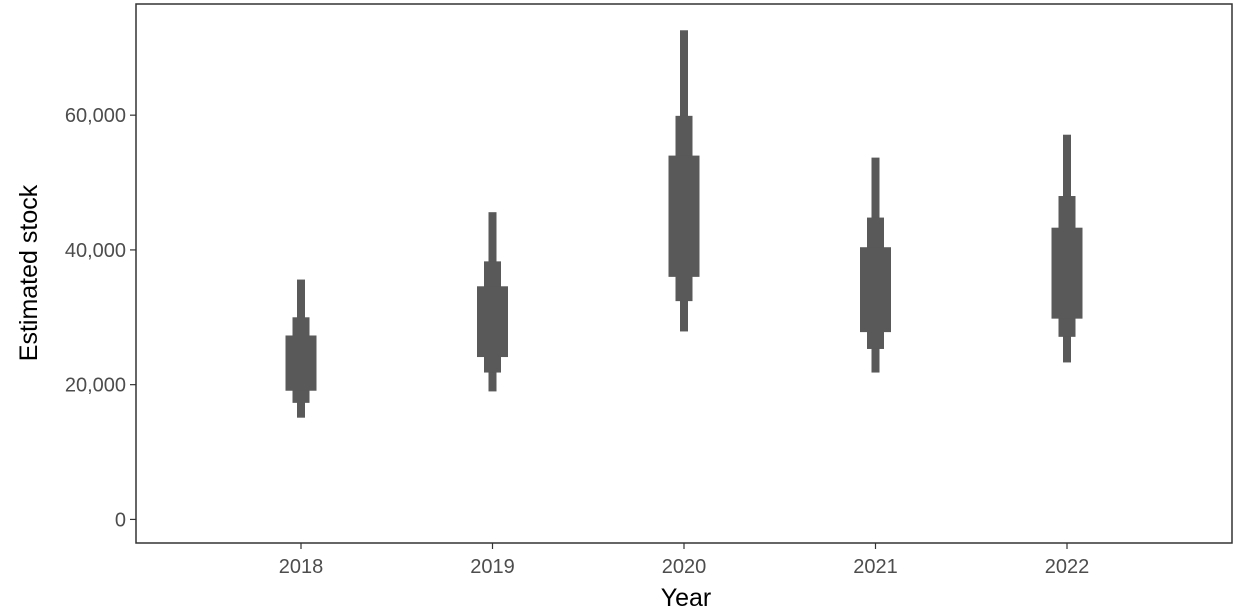 The width and height of the screenshot is (1238, 613). What do you see at coordinates (1067, 567) in the screenshot?
I see `x-tick-label: 2022` at bounding box center [1067, 567].